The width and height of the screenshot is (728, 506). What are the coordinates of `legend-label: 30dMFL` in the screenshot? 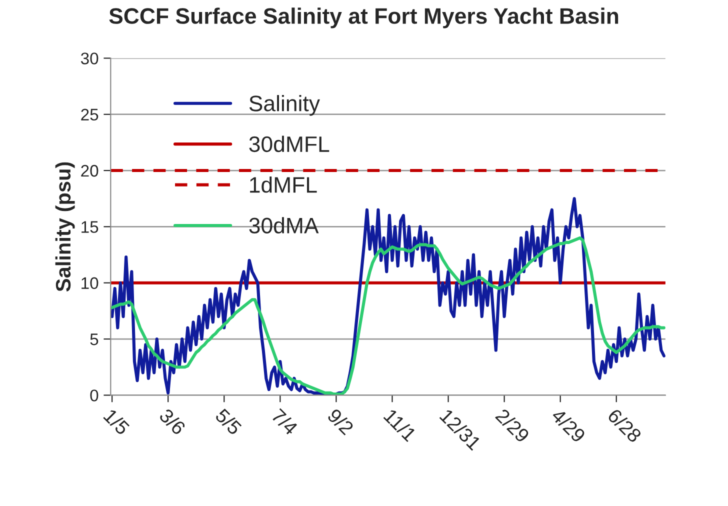 It's located at (289, 144).